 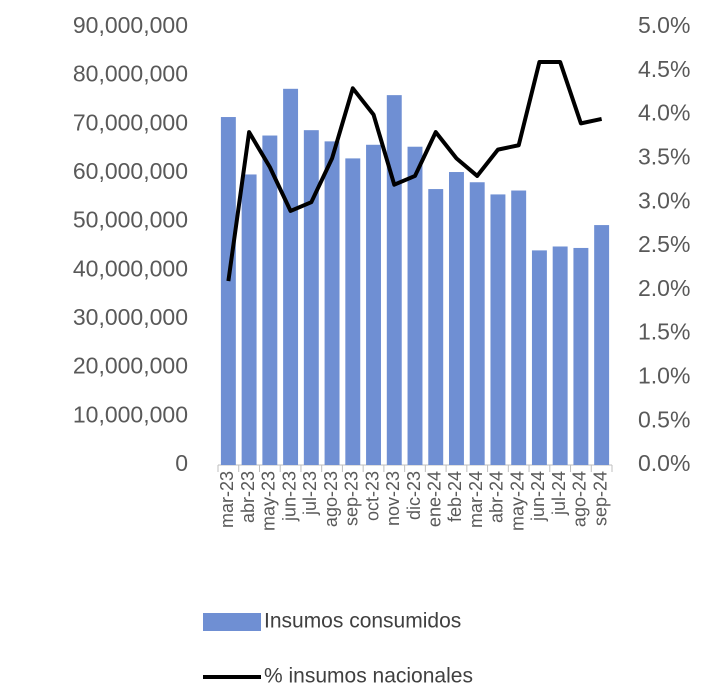 I want to click on x-tick-label: dic-23, so click(x=414, y=495).